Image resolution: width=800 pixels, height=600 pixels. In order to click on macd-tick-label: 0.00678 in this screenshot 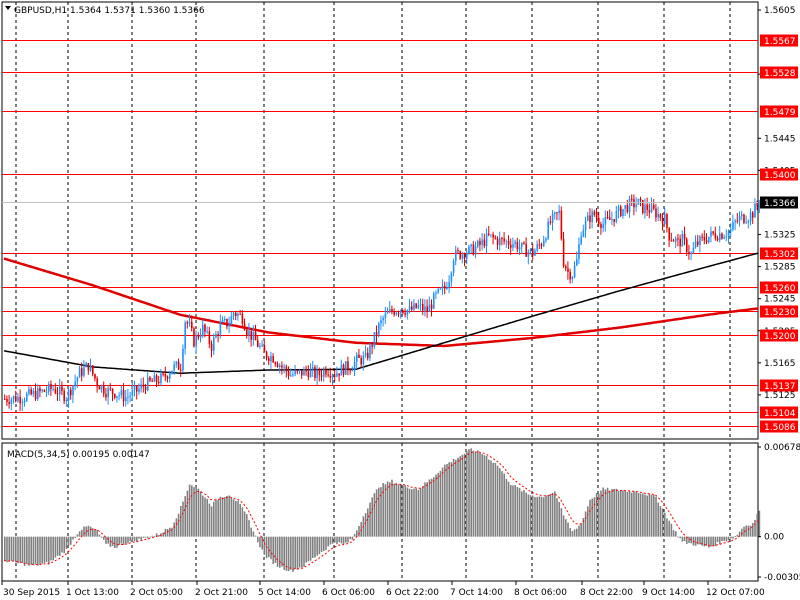, I will do `click(782, 448)`.